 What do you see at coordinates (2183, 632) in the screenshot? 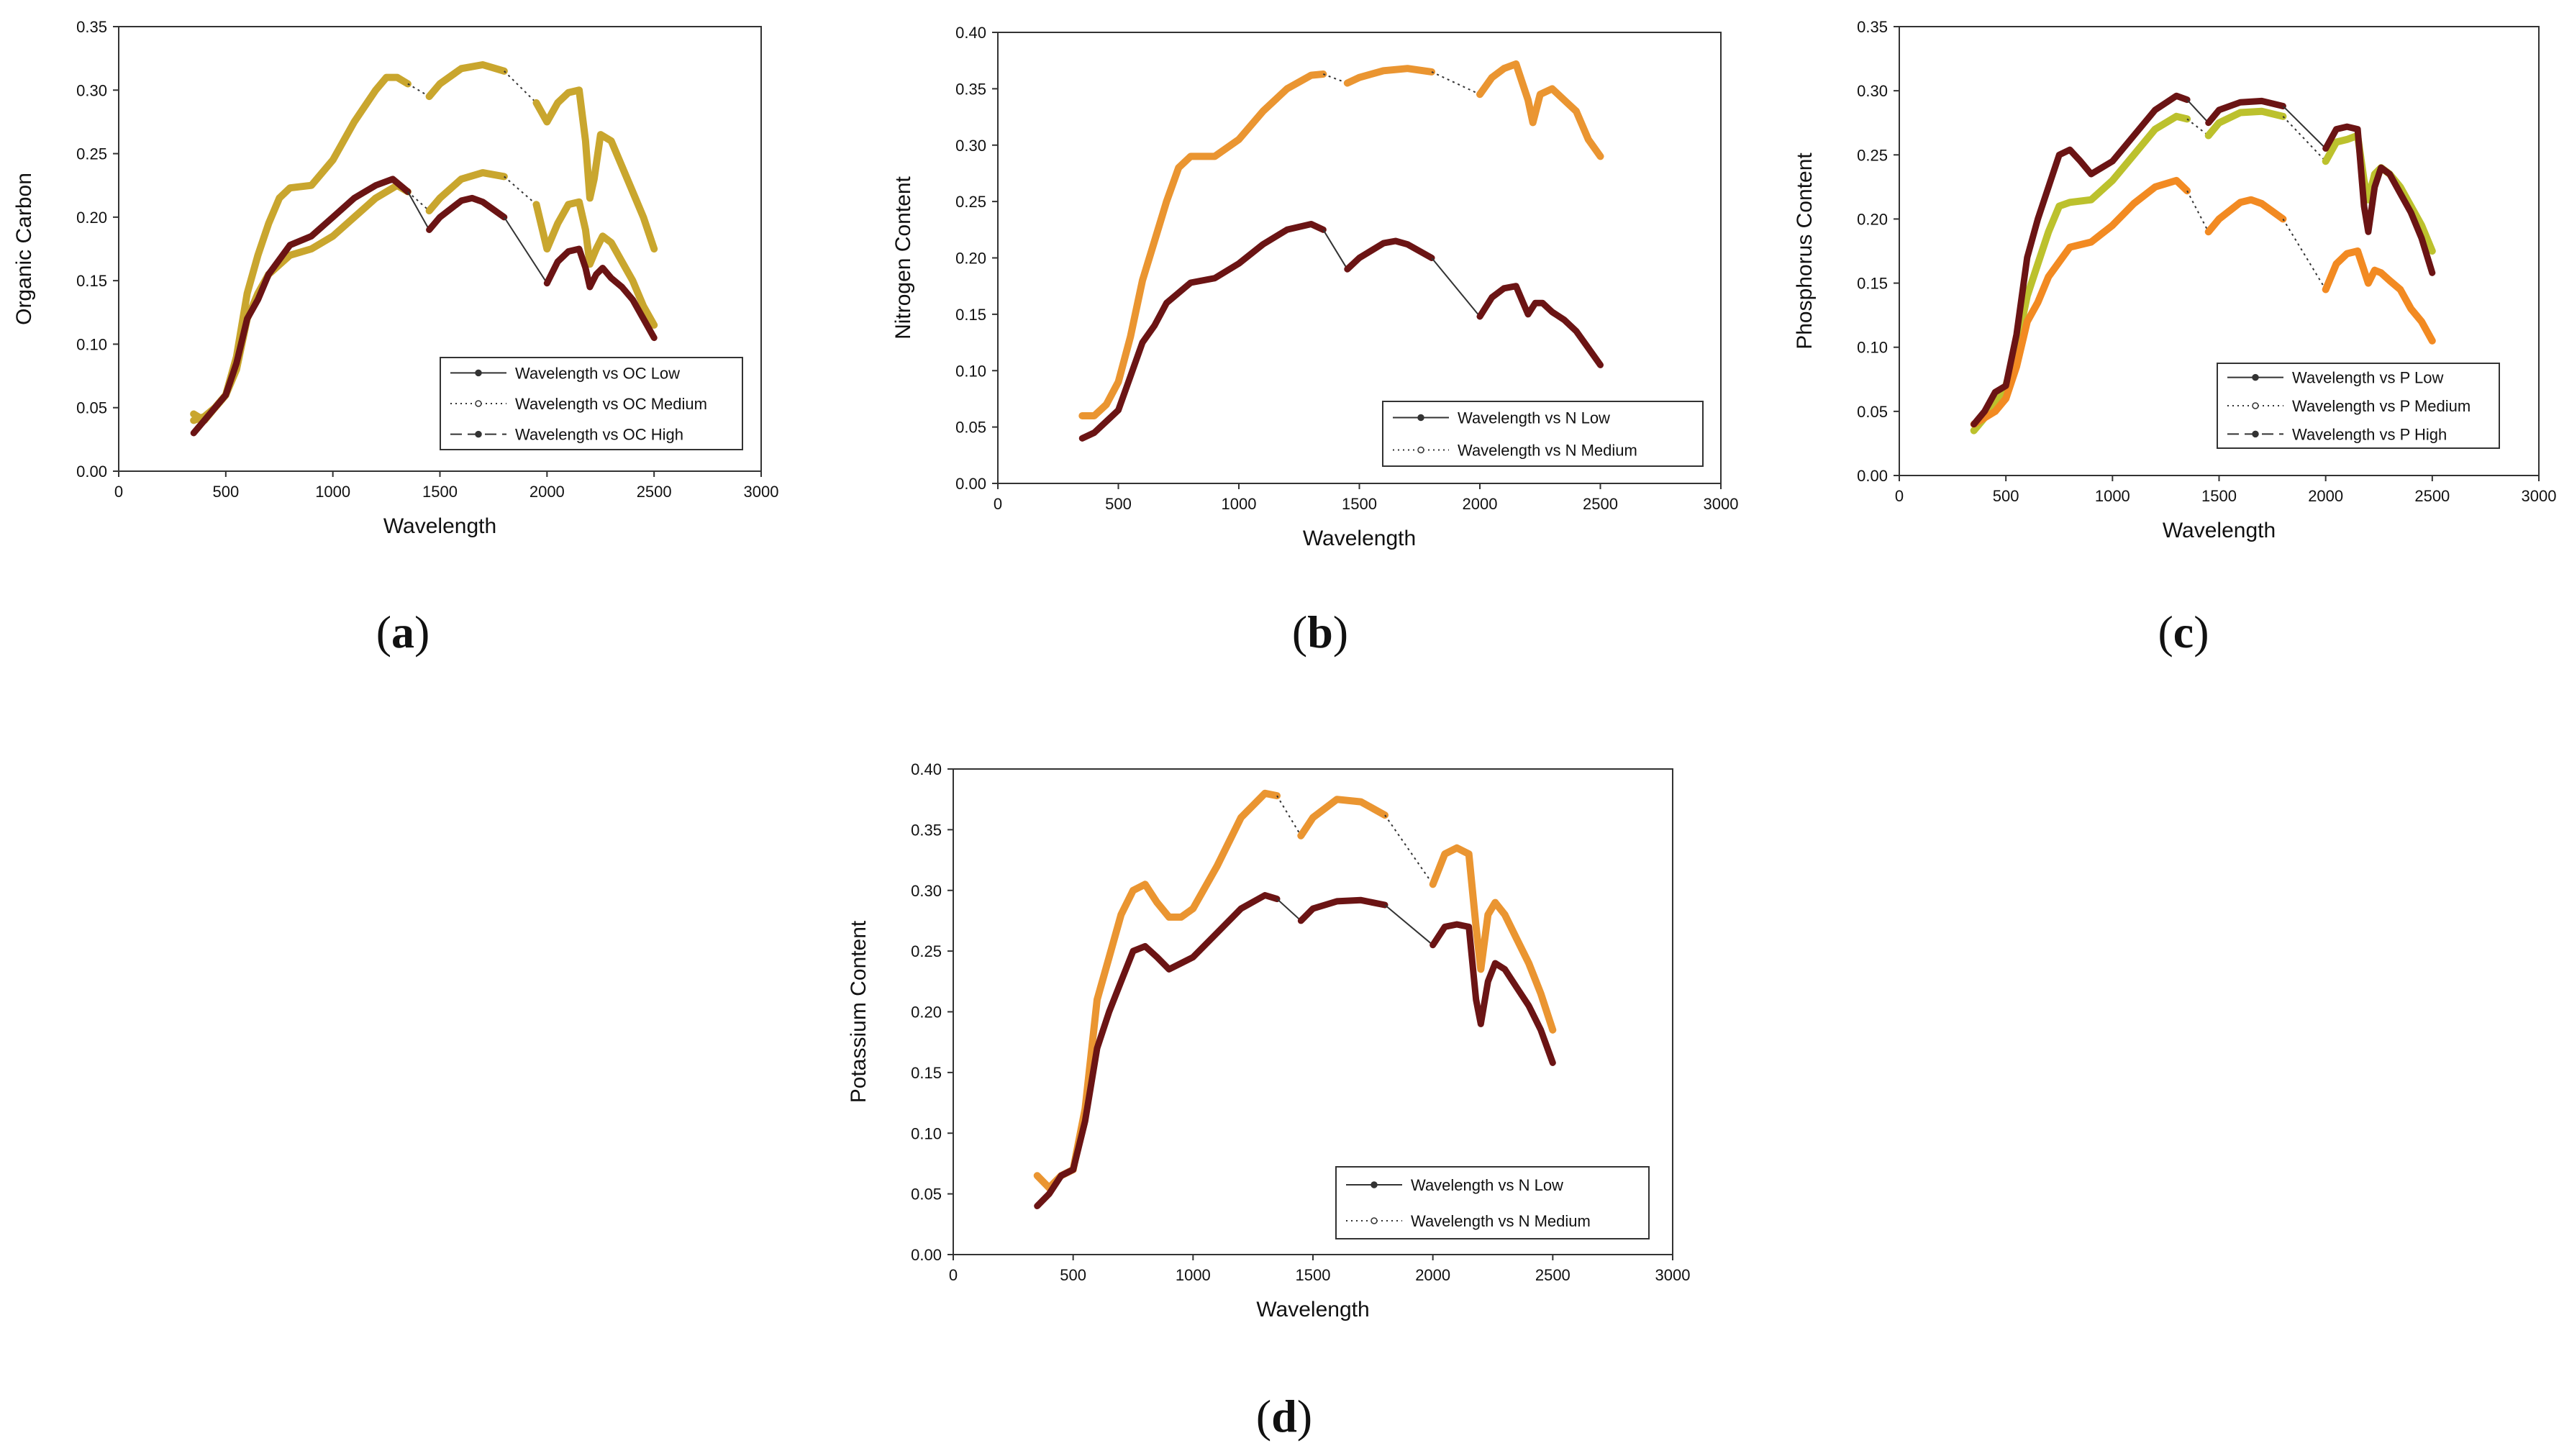
I see `panel-label: (c)` at bounding box center [2183, 632].